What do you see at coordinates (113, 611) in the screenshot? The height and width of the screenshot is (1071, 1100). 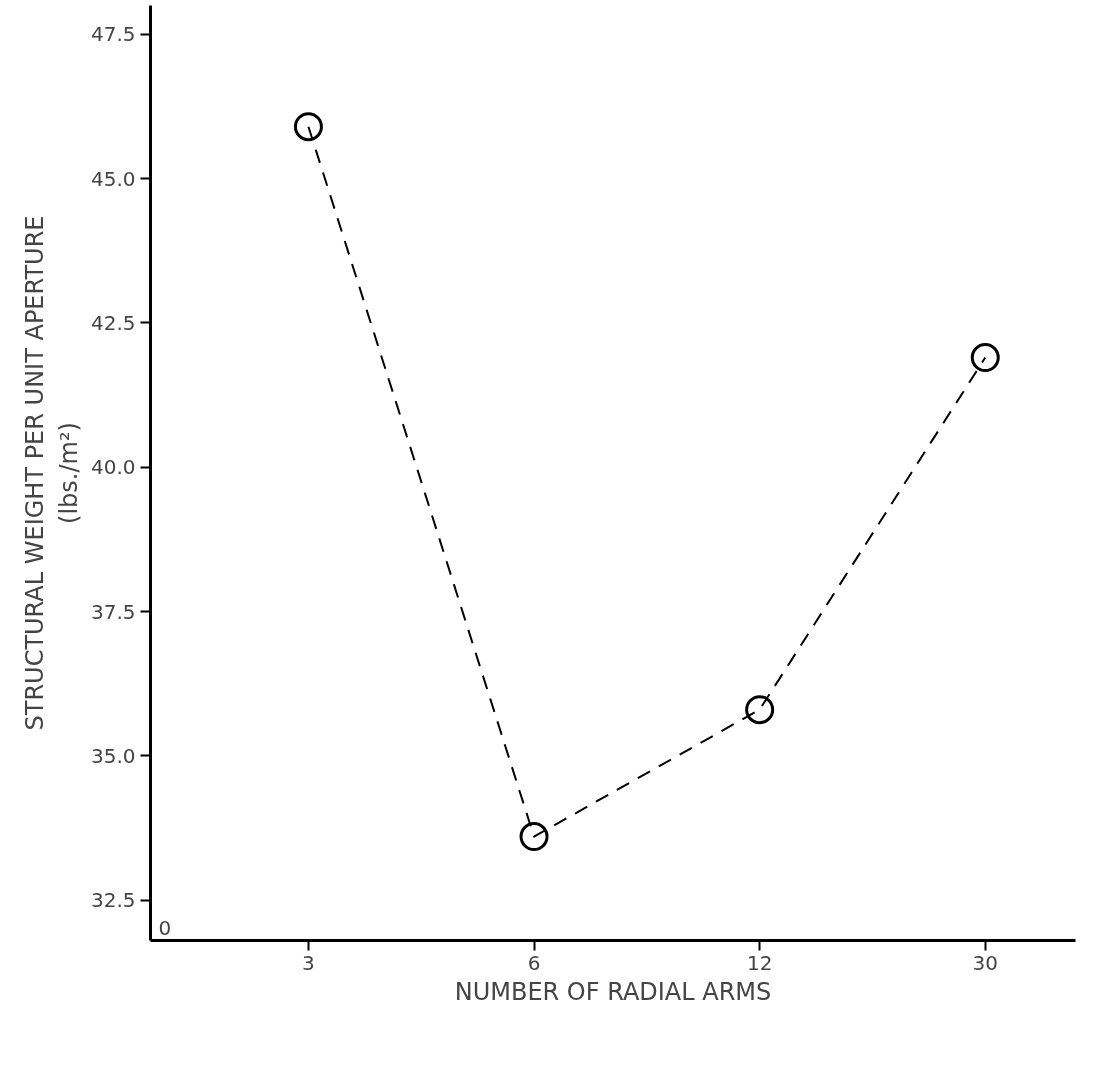 I see `y-tick-label: 37.5` at bounding box center [113, 611].